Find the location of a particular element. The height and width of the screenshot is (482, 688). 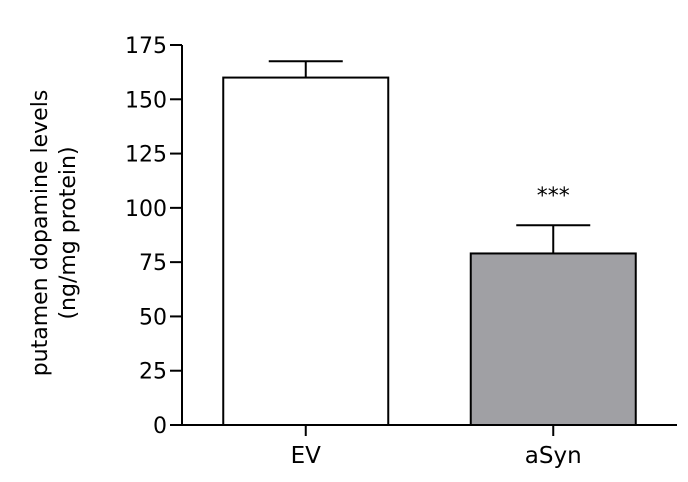

y-tick-label: 75 is located at coordinates (153, 263).